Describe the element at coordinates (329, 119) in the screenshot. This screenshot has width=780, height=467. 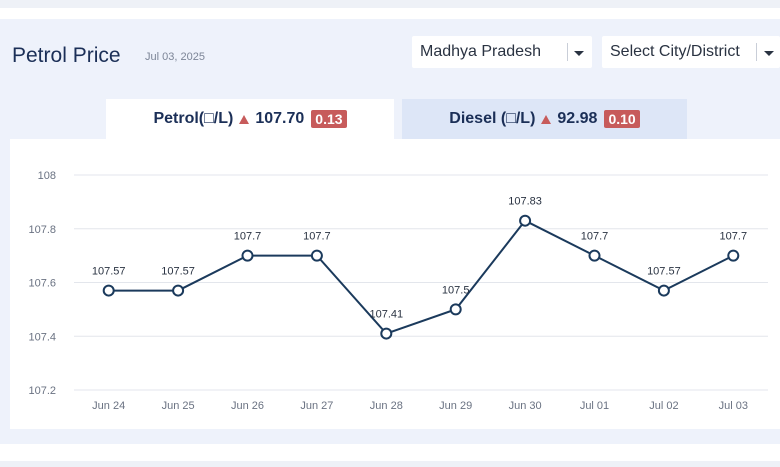
I see `tab-petrol-change-badge: 0.13` at that location.